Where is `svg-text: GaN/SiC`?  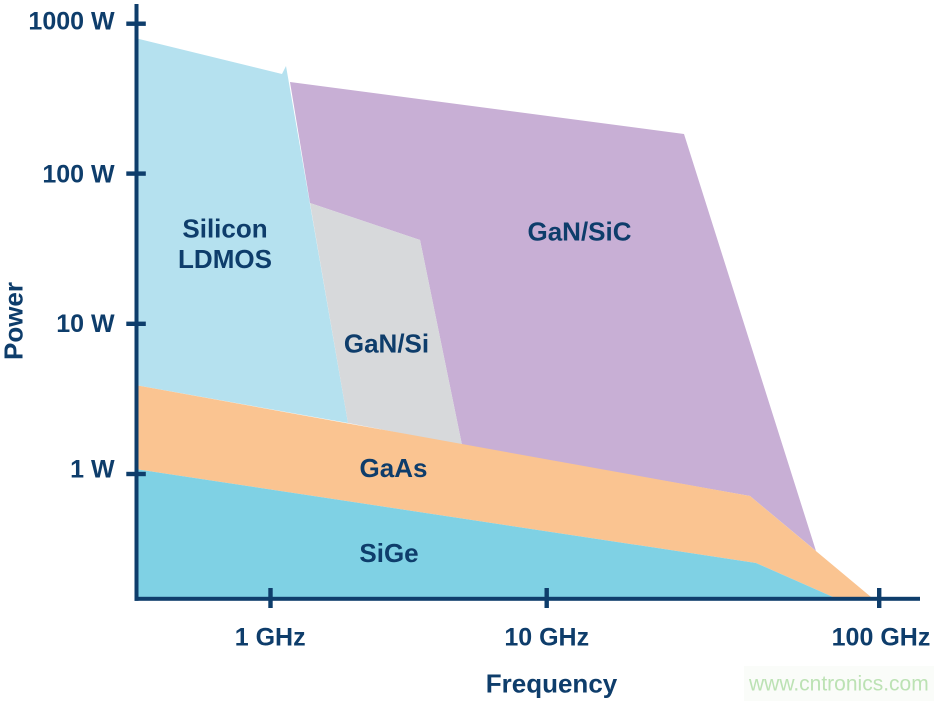
svg-text: GaN/SiC is located at coordinates (579, 231).